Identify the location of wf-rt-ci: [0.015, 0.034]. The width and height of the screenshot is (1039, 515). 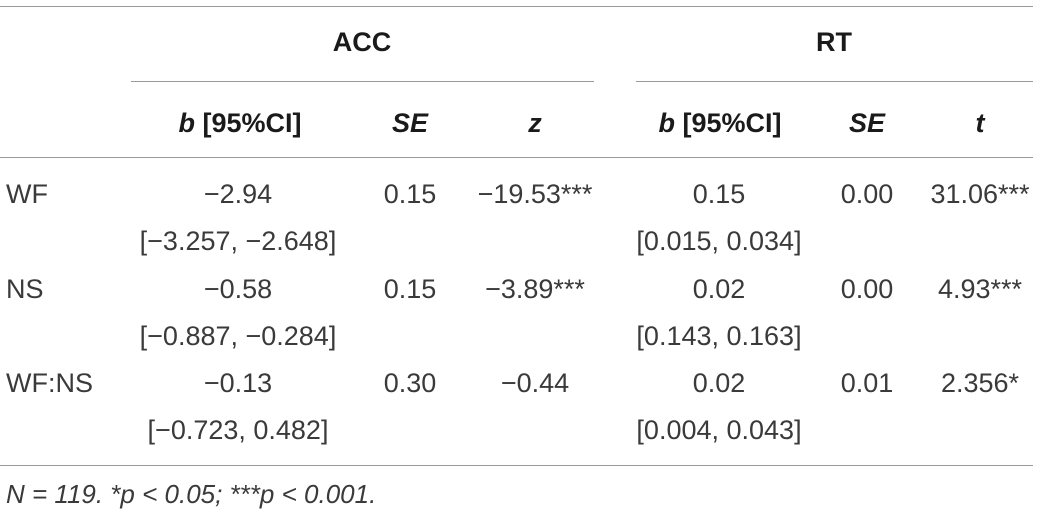
(719, 241).